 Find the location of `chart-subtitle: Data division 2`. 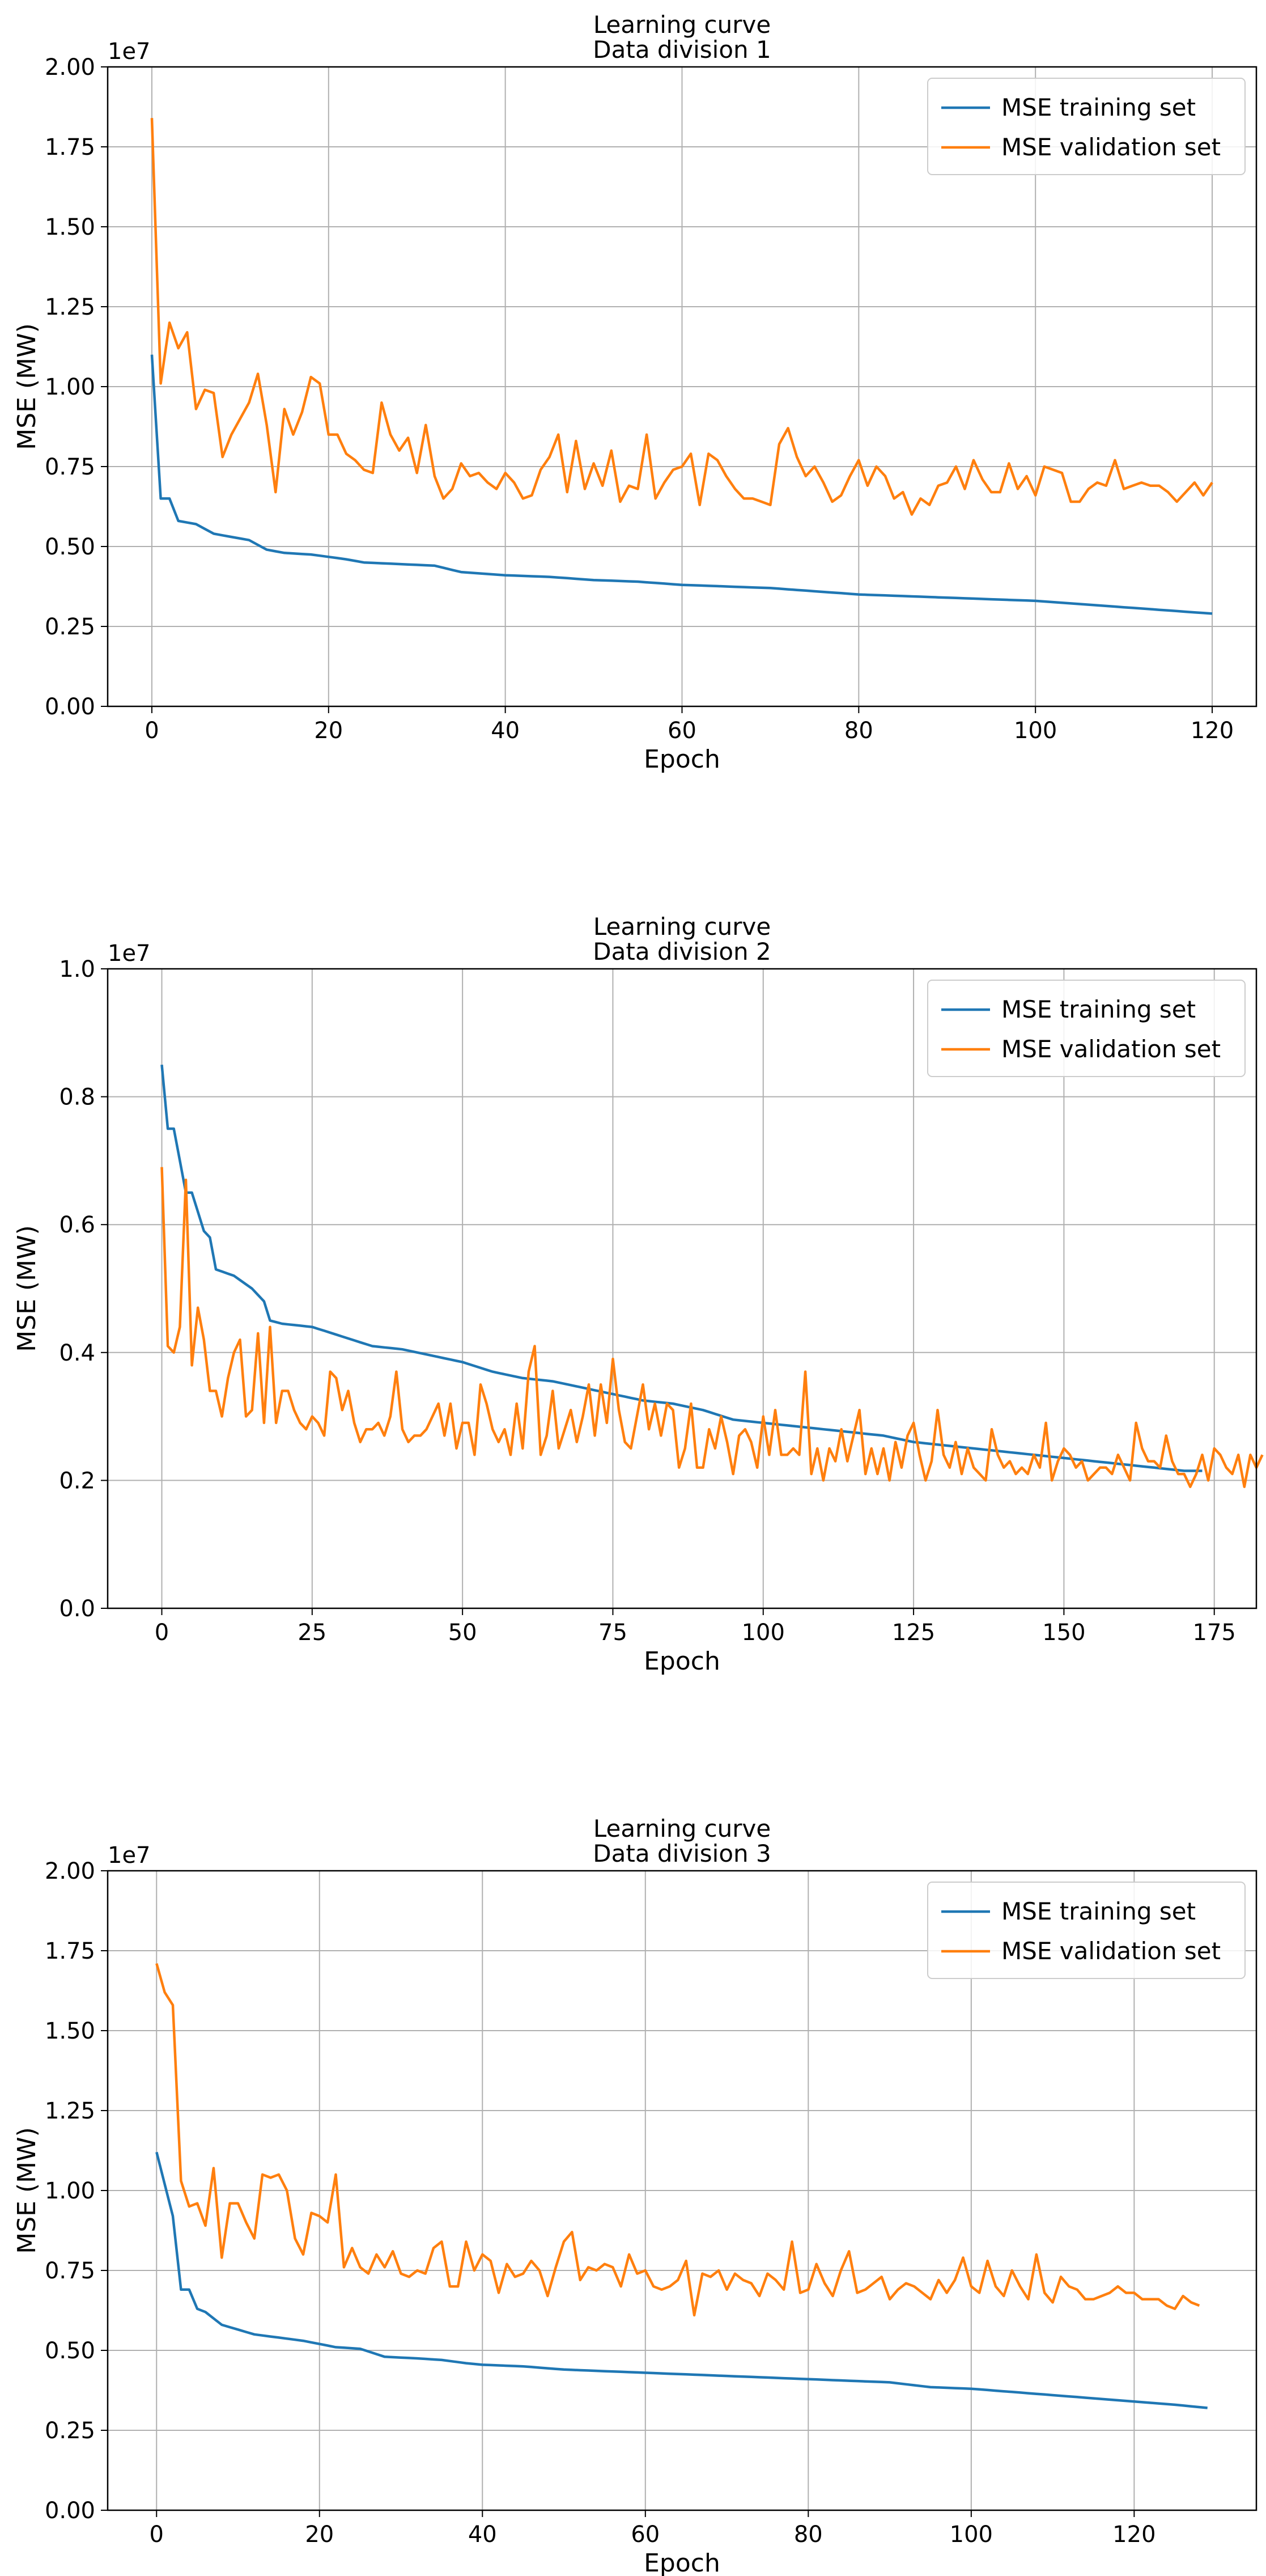

chart-subtitle: Data division 2 is located at coordinates (682, 951).